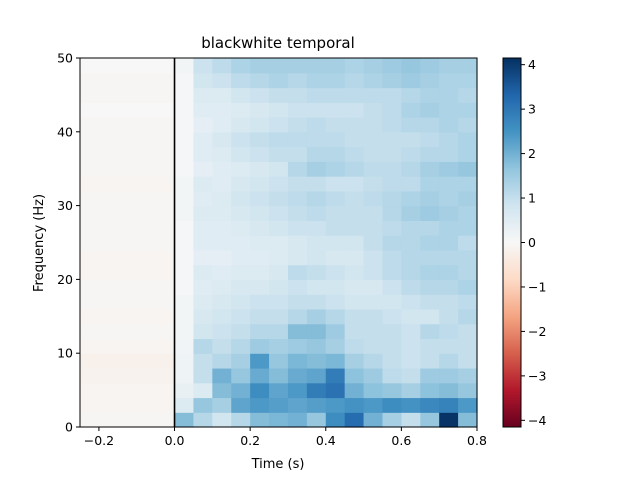 The height and width of the screenshot is (480, 640). I want to click on colorbar-tick-label: 3, so click(532, 109).